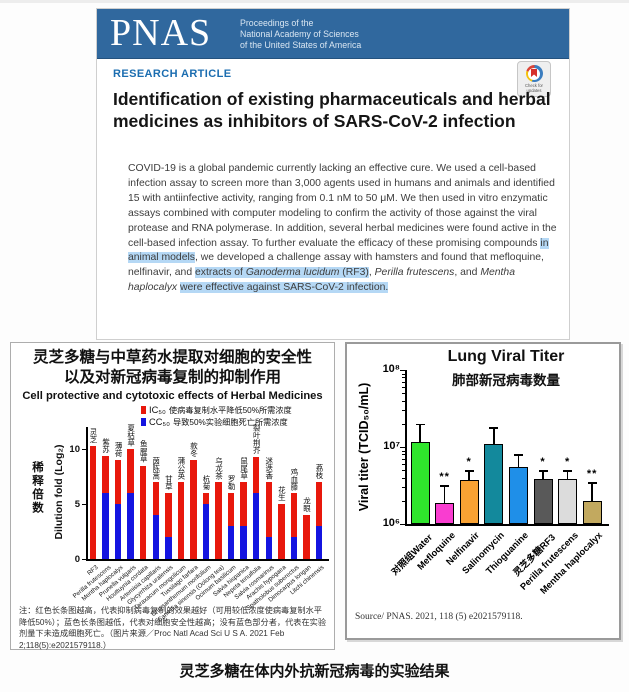 The height and width of the screenshot is (692, 629). What do you see at coordinates (172, 357) in the screenshot?
I see `herbal-chart-title-line: 灵芝多糖与中草药水提取对细胞的安全性` at bounding box center [172, 357].